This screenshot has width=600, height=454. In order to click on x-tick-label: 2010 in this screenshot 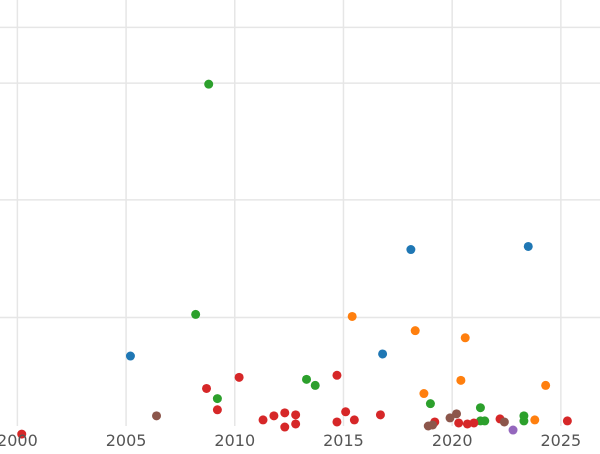, I will do `click(234, 440)`.